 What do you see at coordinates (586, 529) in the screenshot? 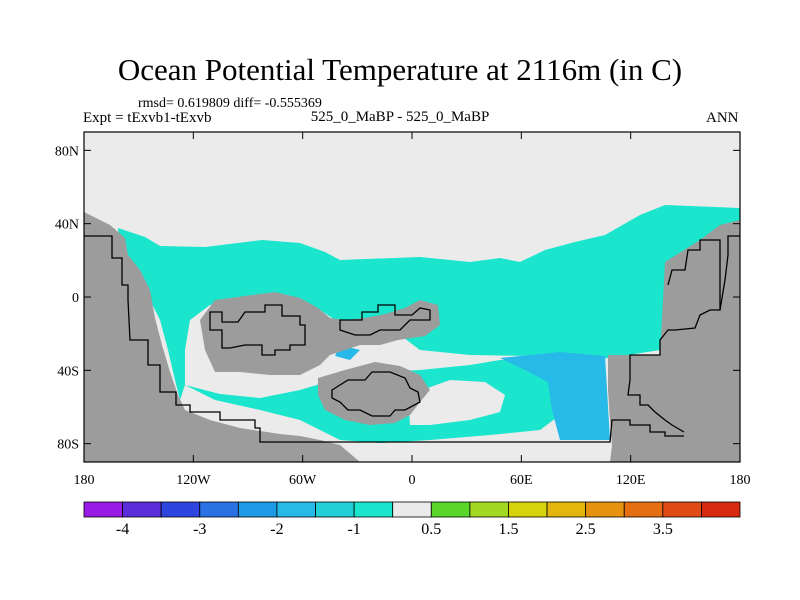
I see `colorbar-label: 2.5` at bounding box center [586, 529].